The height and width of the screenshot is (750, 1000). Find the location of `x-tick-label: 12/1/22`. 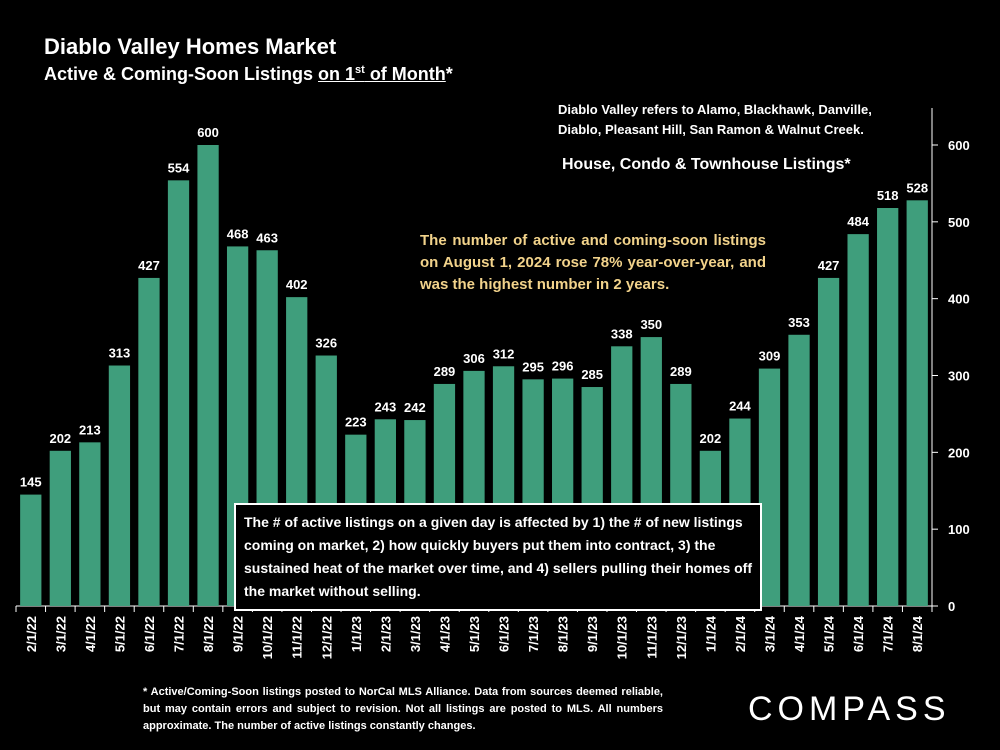

x-tick-label: 12/1/22 is located at coordinates (326, 637).